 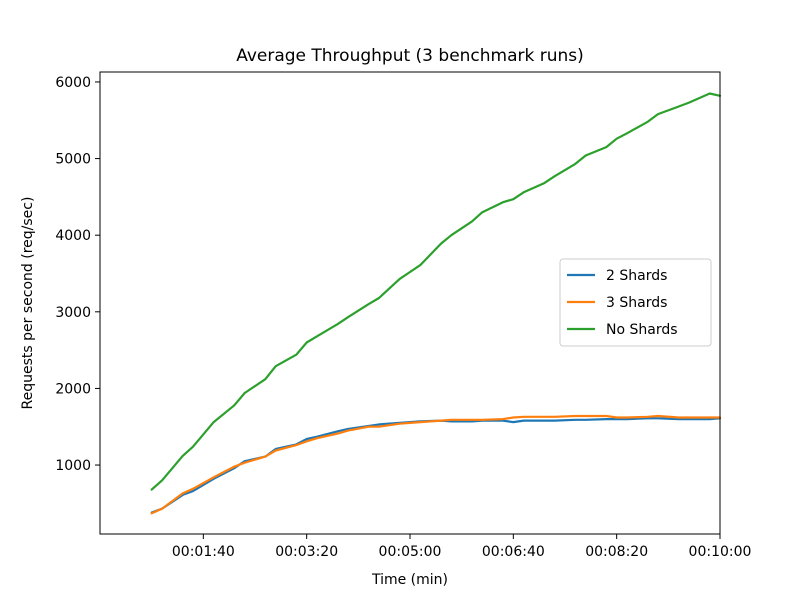 I want to click on x-tick-label: 00:05:00, so click(x=410, y=552).